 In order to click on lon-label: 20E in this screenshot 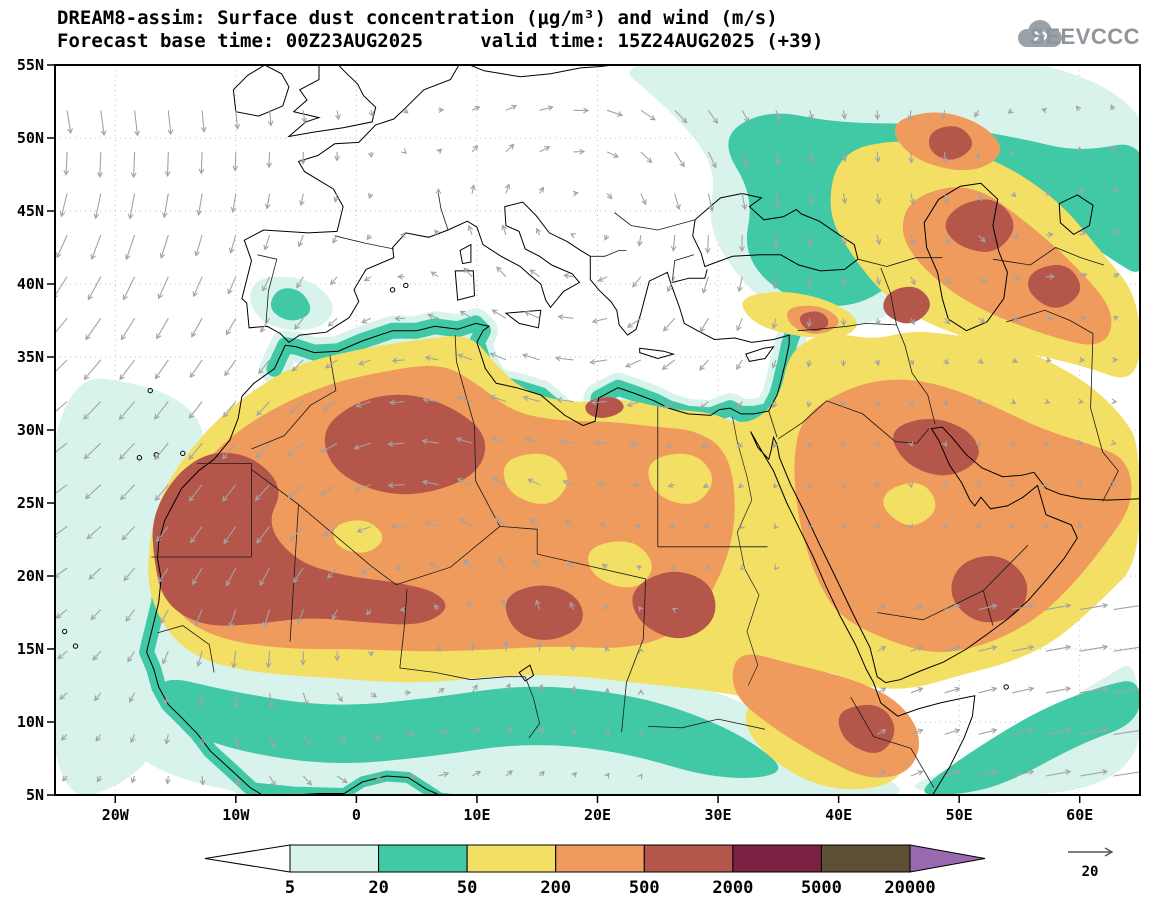, I will do `click(597, 815)`.